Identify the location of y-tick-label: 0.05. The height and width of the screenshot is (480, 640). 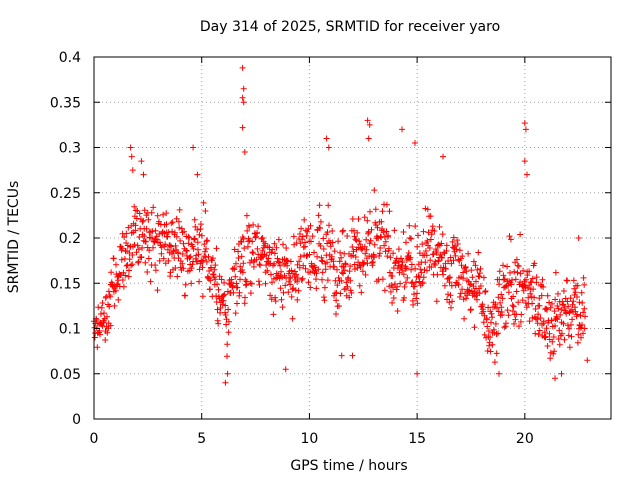
(65, 375).